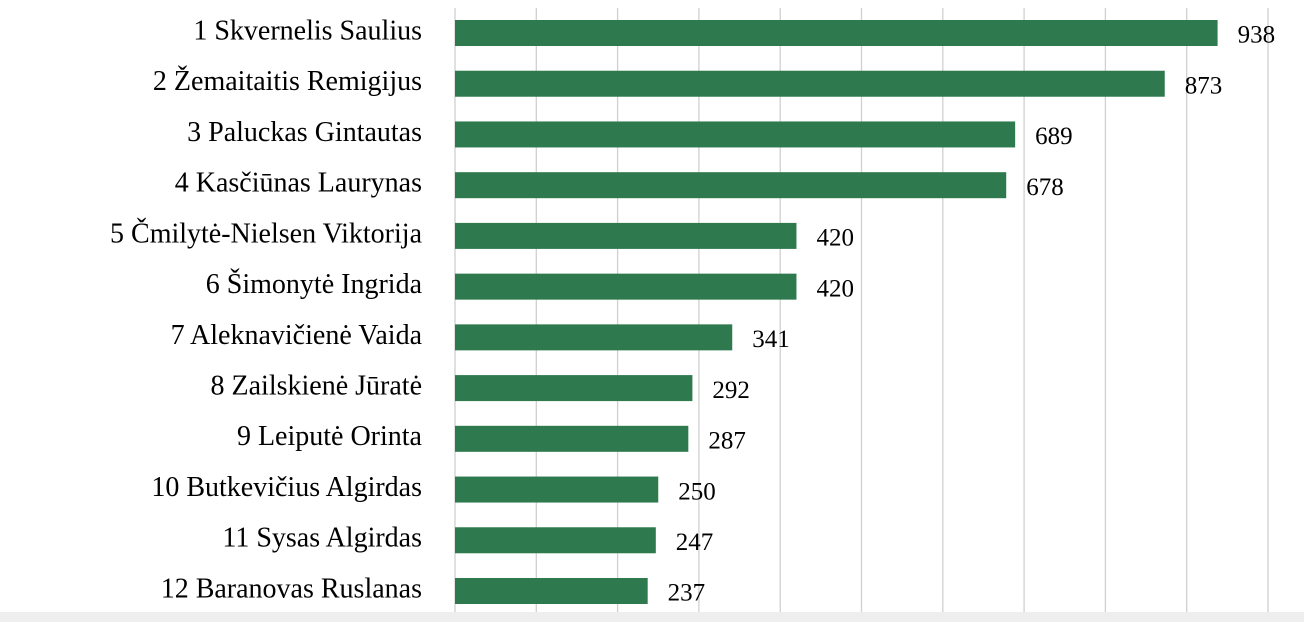 The height and width of the screenshot is (627, 1304). What do you see at coordinates (307, 30) in the screenshot?
I see `category-label: 1 Skvernelis Saulius` at bounding box center [307, 30].